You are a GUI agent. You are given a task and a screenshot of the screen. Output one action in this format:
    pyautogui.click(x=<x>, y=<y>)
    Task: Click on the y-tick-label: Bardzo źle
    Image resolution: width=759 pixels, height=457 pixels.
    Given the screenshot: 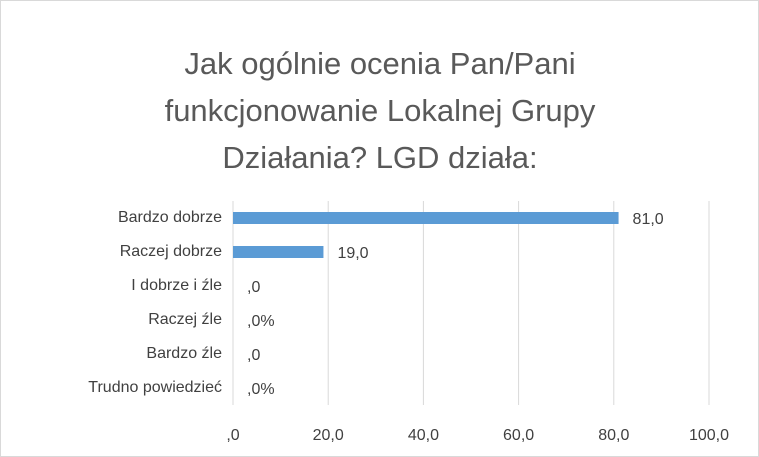 What is the action you would take?
    pyautogui.click(x=184, y=353)
    